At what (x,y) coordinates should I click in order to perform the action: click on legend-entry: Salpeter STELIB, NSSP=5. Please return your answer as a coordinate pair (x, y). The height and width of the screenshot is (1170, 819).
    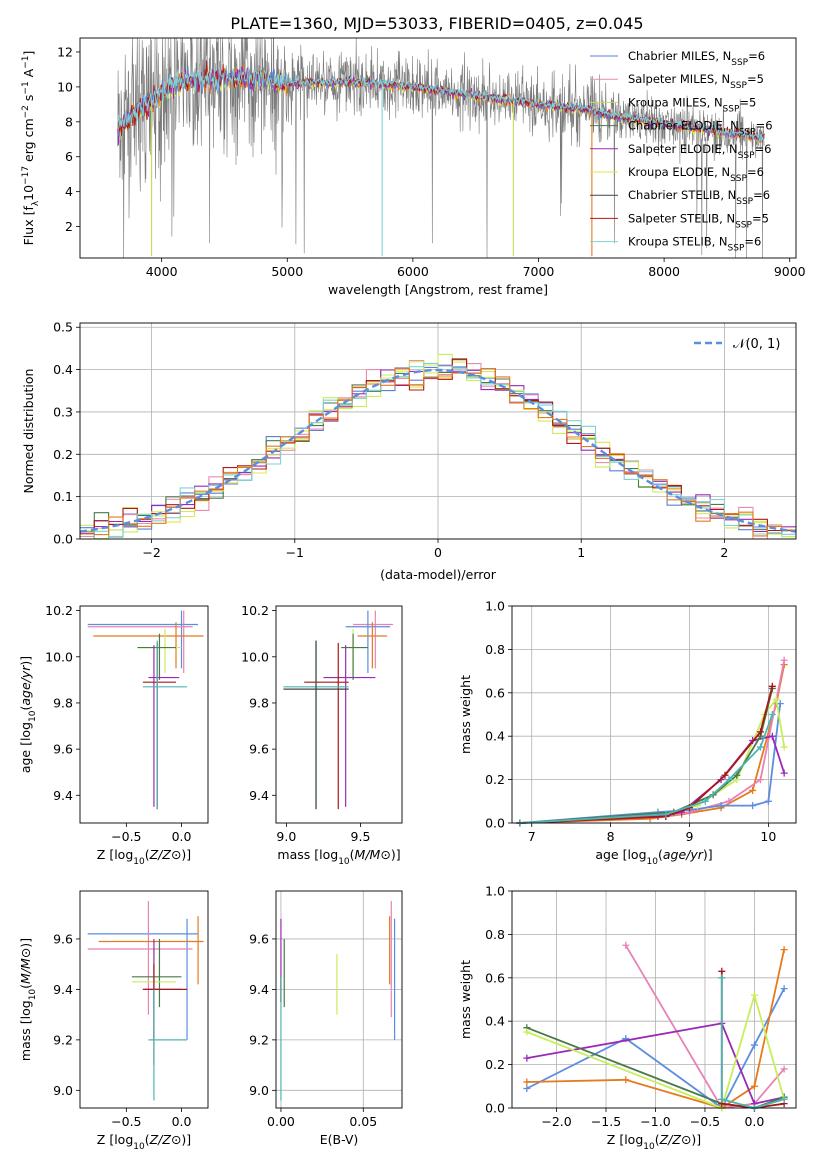
    Looking at the image, I should click on (698, 220).